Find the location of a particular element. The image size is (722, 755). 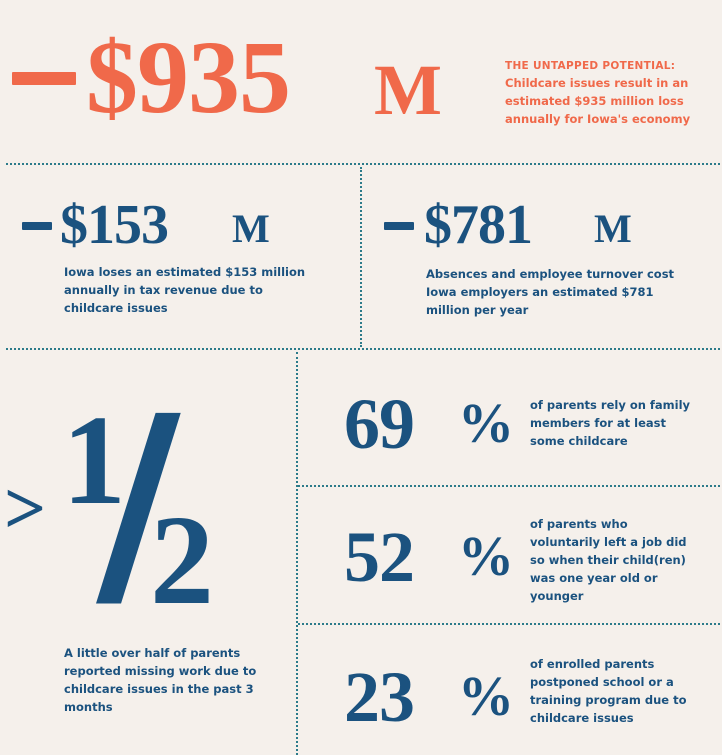

half-prefix: > is located at coordinates (25, 509).